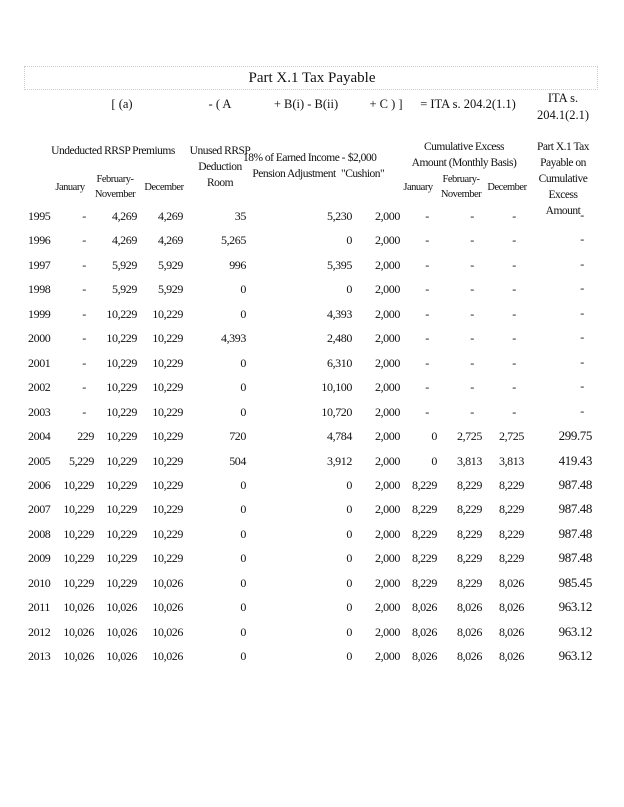  I want to click on cell-undeducted-december: 4,269, so click(170, 240).